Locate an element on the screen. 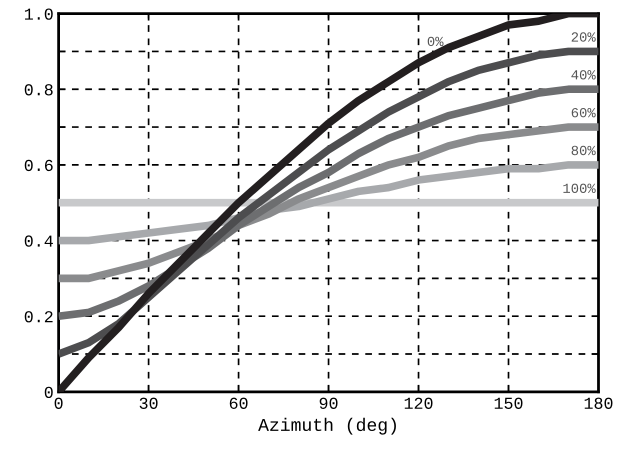 This screenshot has width=617, height=453. x-axis-title: Azimuth (deg) is located at coordinates (327, 426).